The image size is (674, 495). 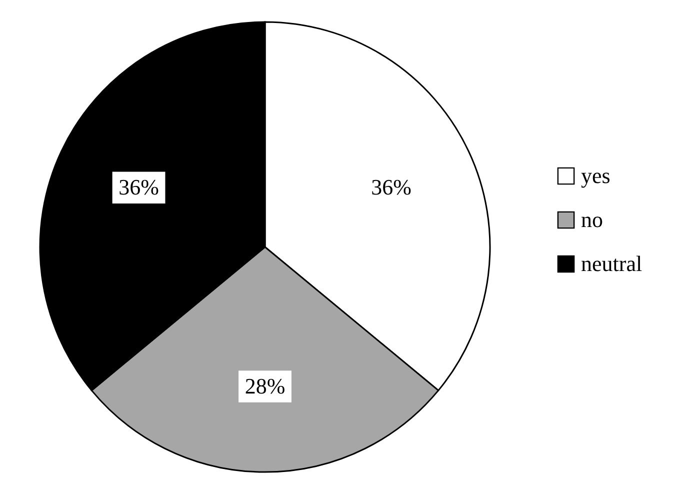 What do you see at coordinates (595, 175) in the screenshot?
I see `legend-label: yes` at bounding box center [595, 175].